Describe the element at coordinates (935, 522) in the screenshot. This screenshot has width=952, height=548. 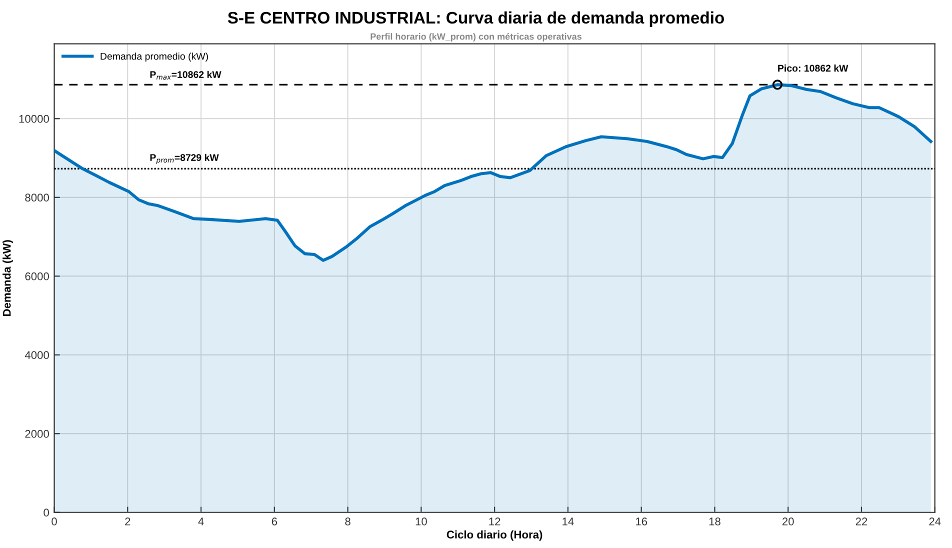
I see `x-tick-label: 24` at that location.